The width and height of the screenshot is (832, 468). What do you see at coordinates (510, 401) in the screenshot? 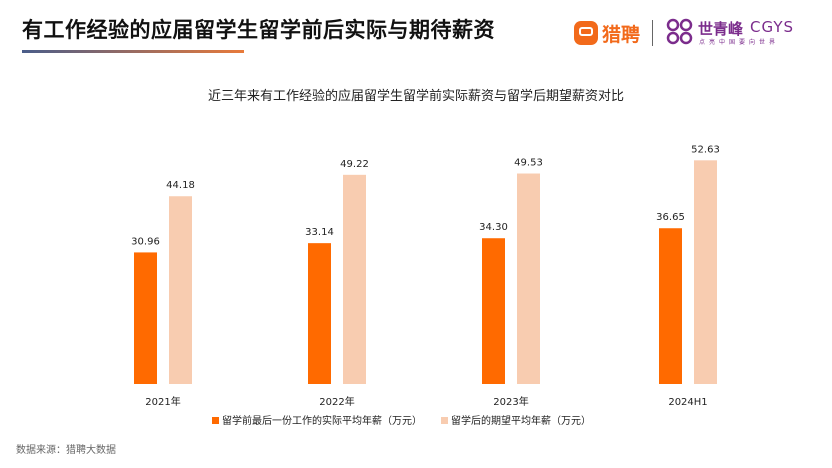
I see `x-tick-label: 2023年` at bounding box center [510, 401].